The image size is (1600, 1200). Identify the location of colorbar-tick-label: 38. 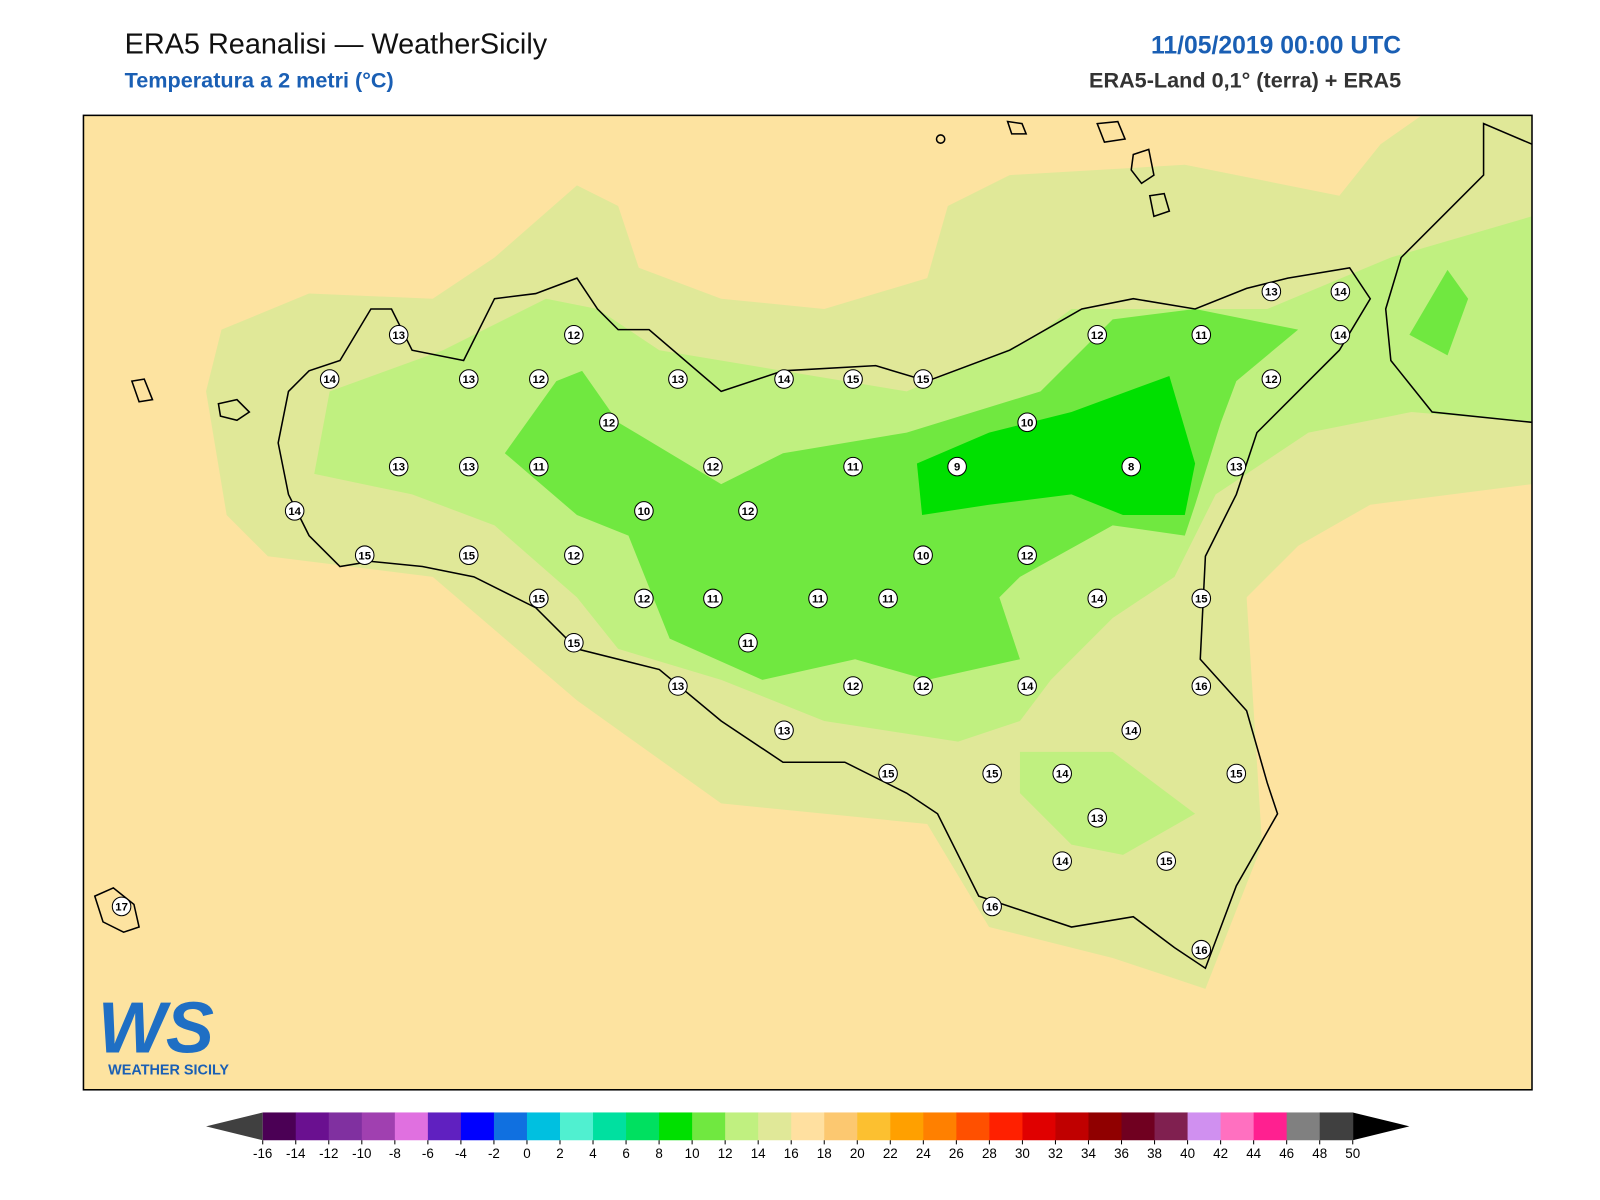
(1154, 1153).